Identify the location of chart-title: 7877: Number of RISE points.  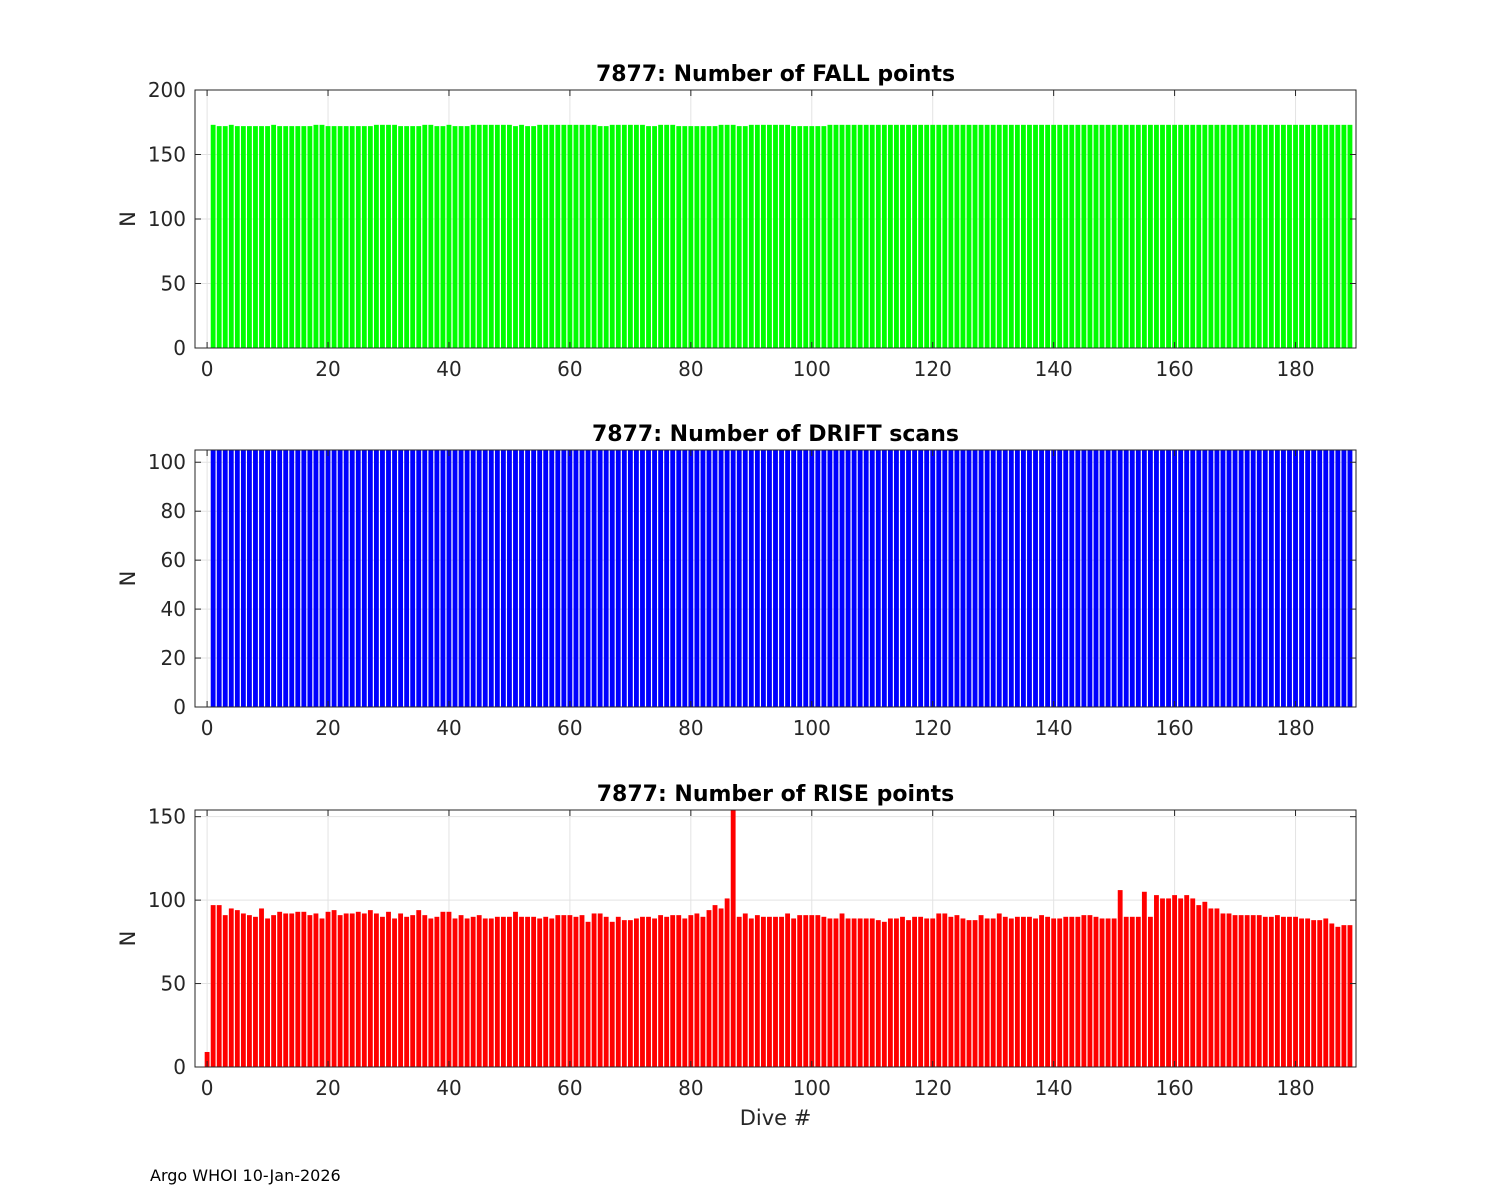
(776, 794).